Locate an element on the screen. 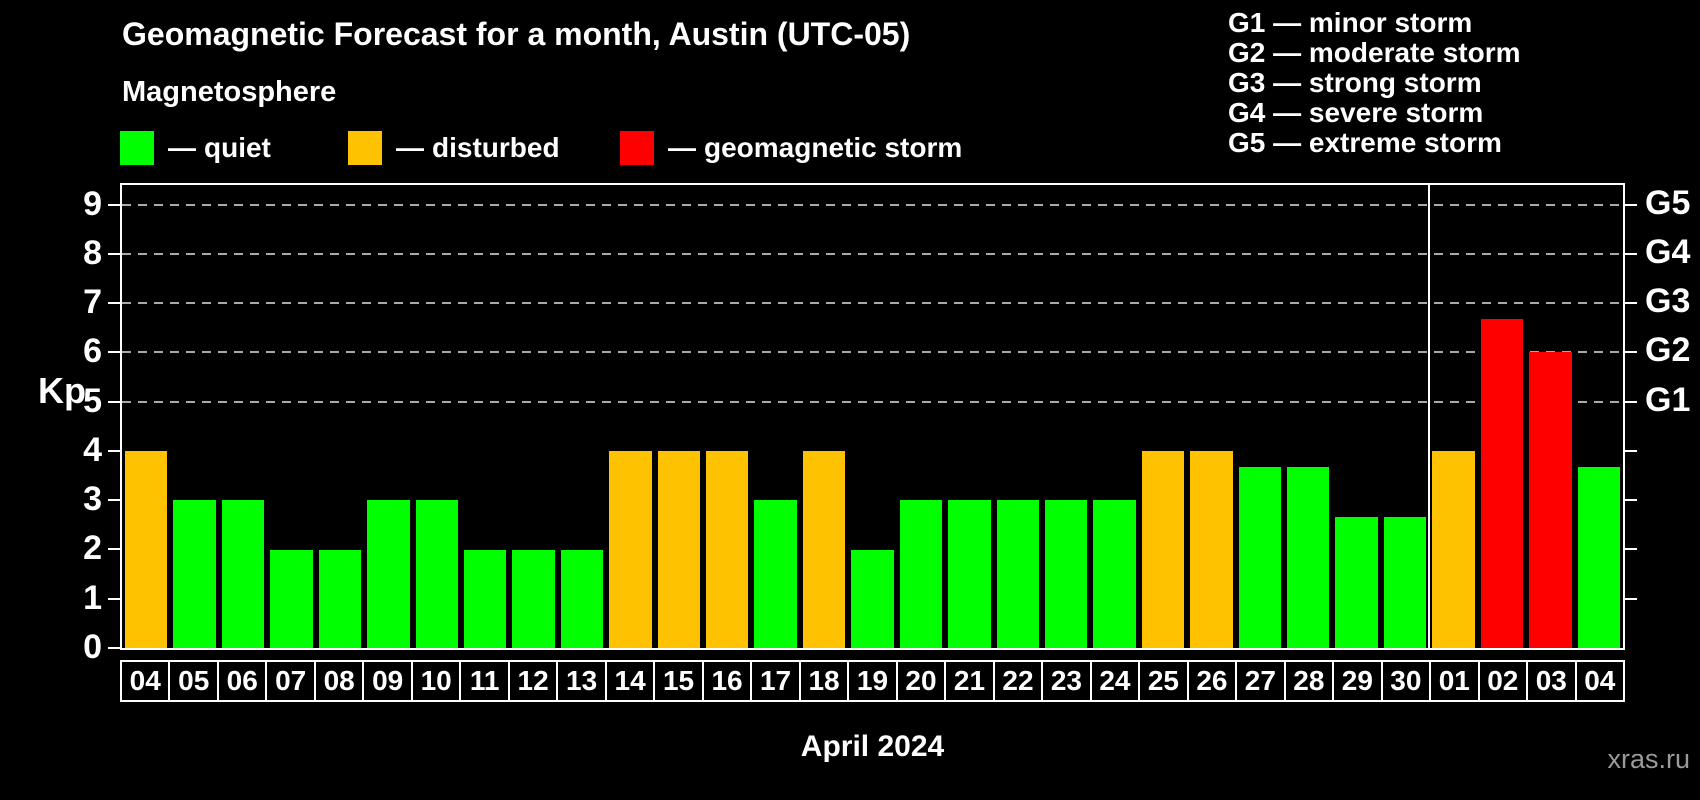 This screenshot has width=1700, height=800. y-axis-tick-label-9: 9 is located at coordinates (92, 203).